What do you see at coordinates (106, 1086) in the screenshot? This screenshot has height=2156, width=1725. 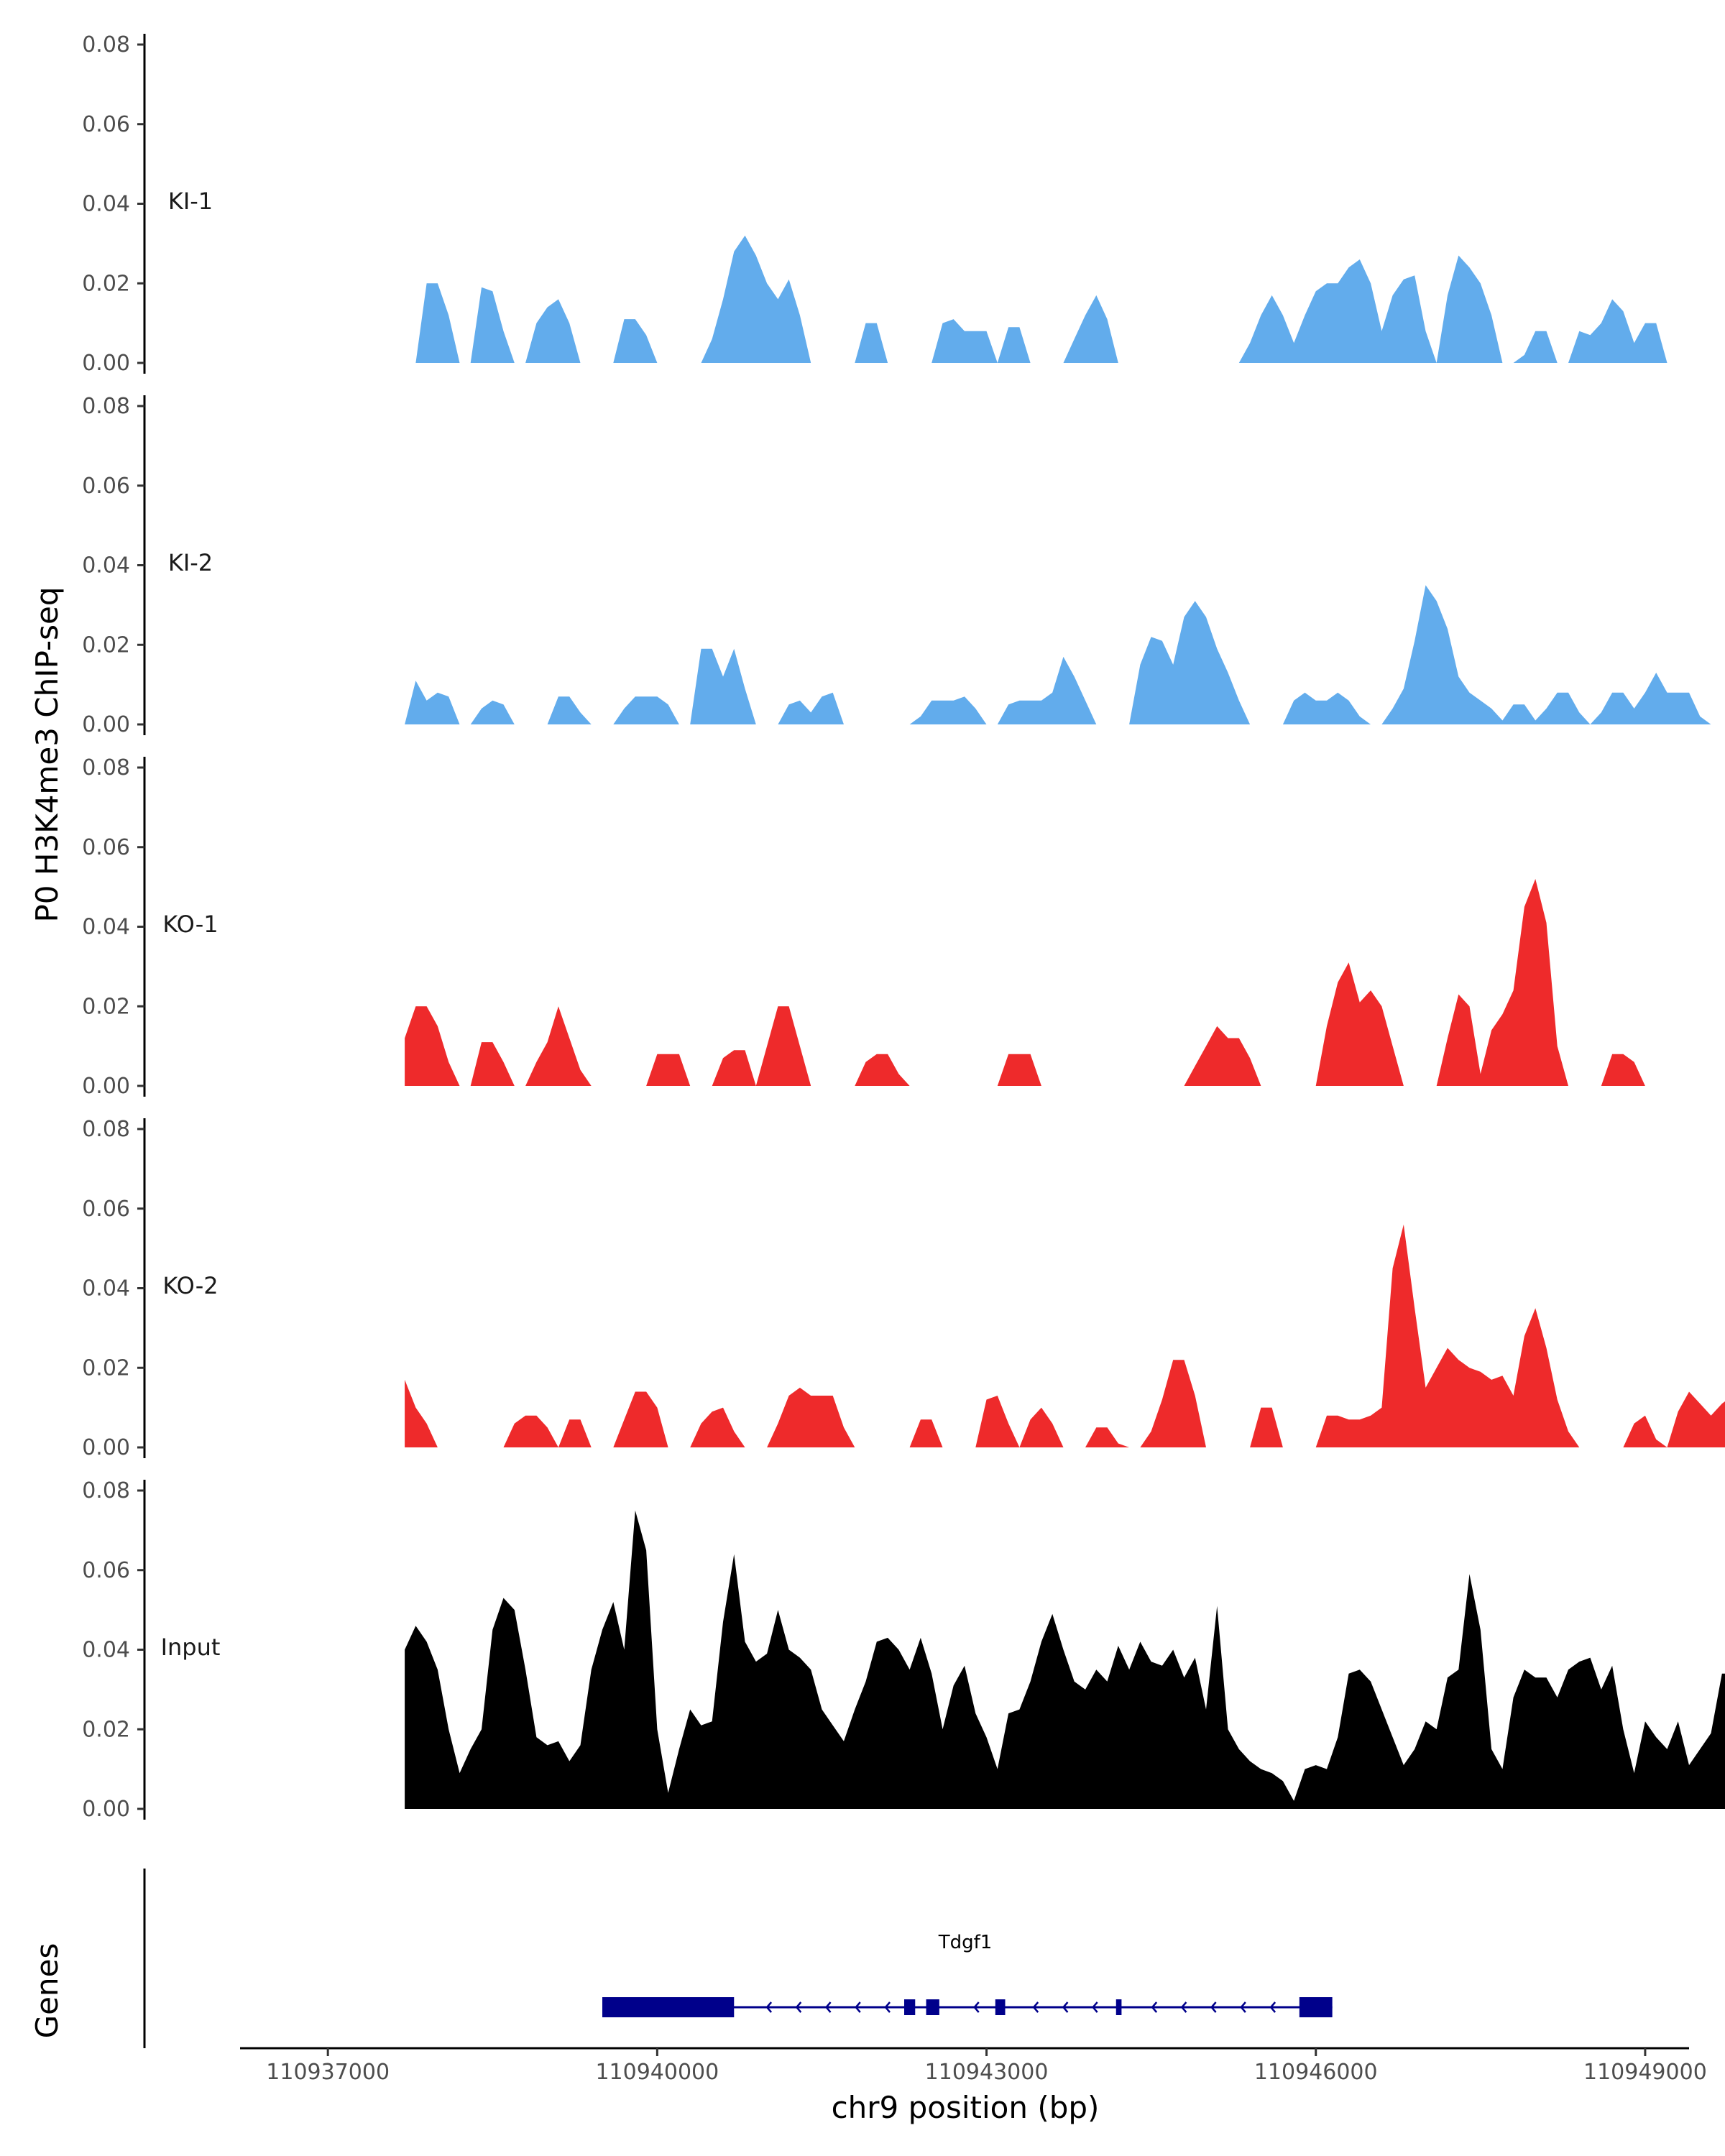 I see `y-tick-label-ko-1: 0.00` at bounding box center [106, 1086].